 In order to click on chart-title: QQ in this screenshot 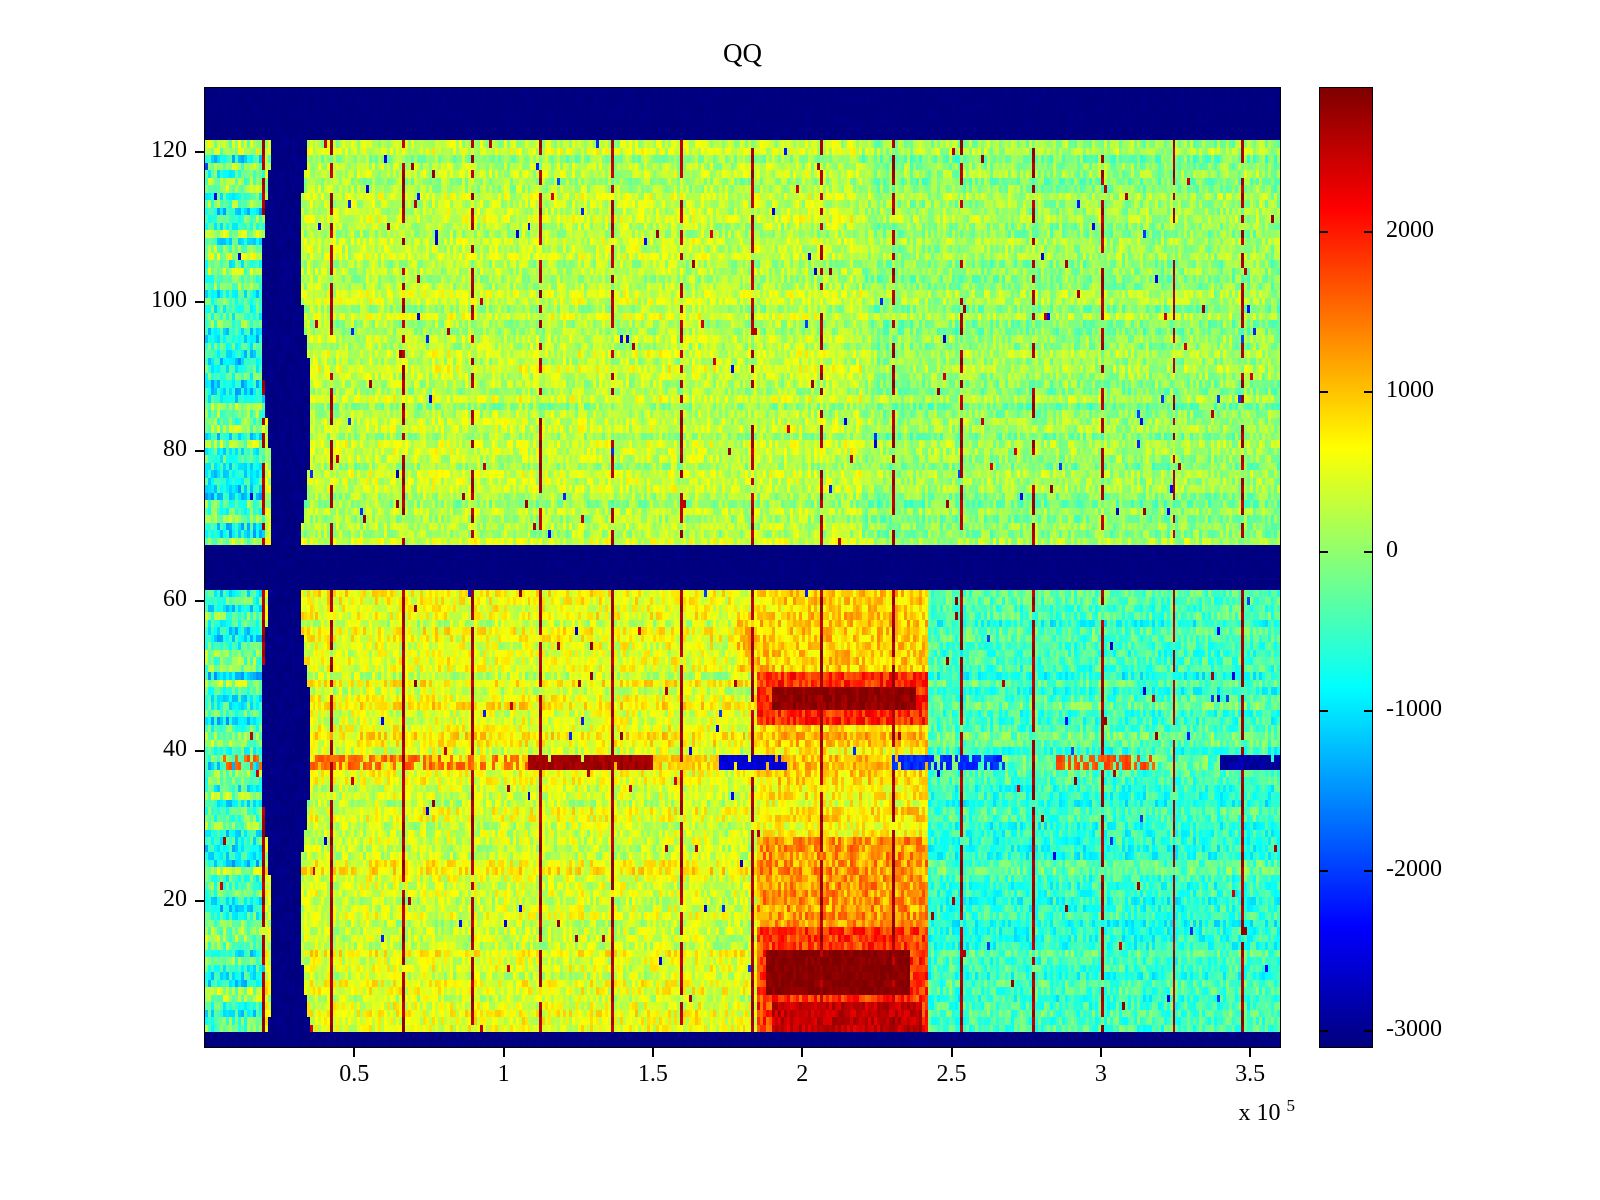, I will do `click(742, 53)`.